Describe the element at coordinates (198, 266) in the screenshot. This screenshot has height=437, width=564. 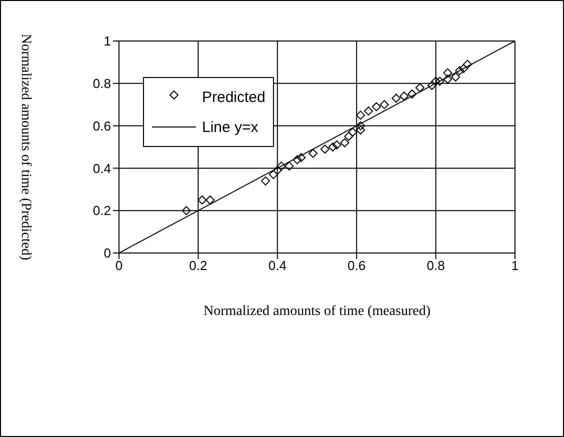
I see `x-tick-label: 0.2` at that location.